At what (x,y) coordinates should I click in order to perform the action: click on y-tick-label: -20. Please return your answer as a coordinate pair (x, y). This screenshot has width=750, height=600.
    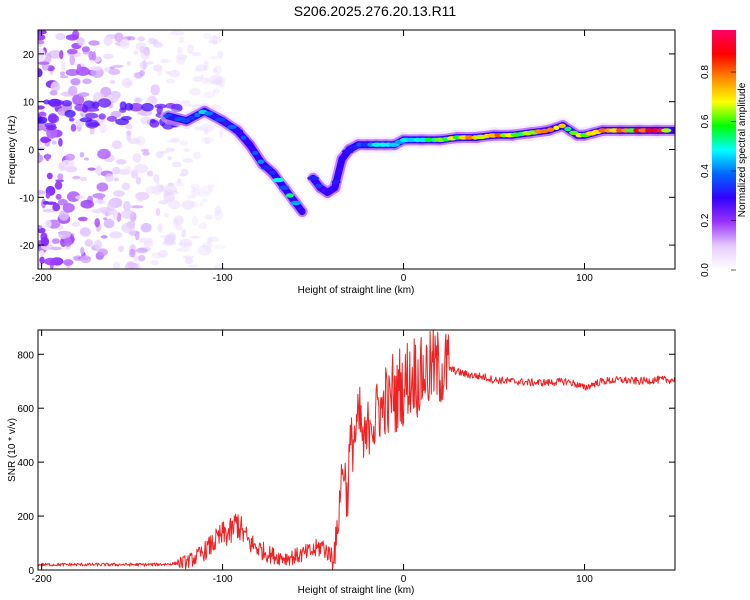
    Looking at the image, I should click on (27, 246).